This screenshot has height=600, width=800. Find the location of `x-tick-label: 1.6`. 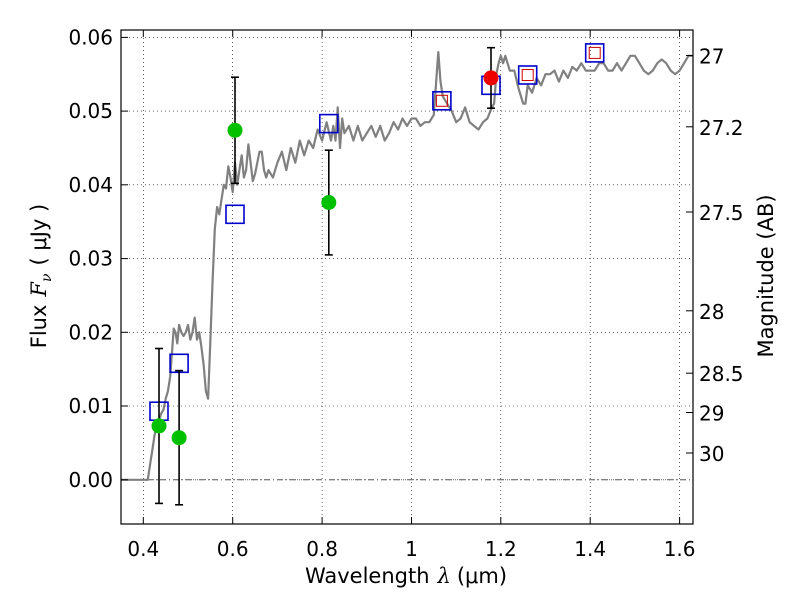

x-tick-label: 1.6 is located at coordinates (680, 549).